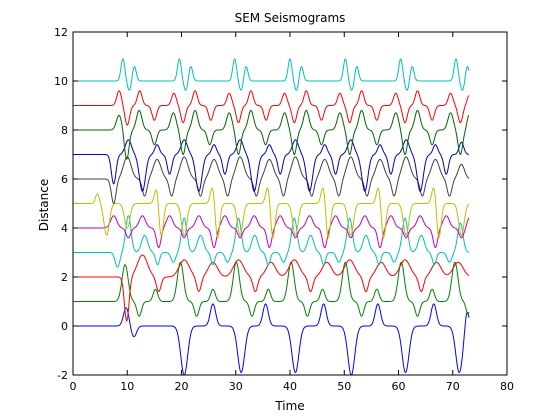 This screenshot has height=420, width=560. What do you see at coordinates (290, 386) in the screenshot?
I see `x-tick-label: 40` at bounding box center [290, 386].